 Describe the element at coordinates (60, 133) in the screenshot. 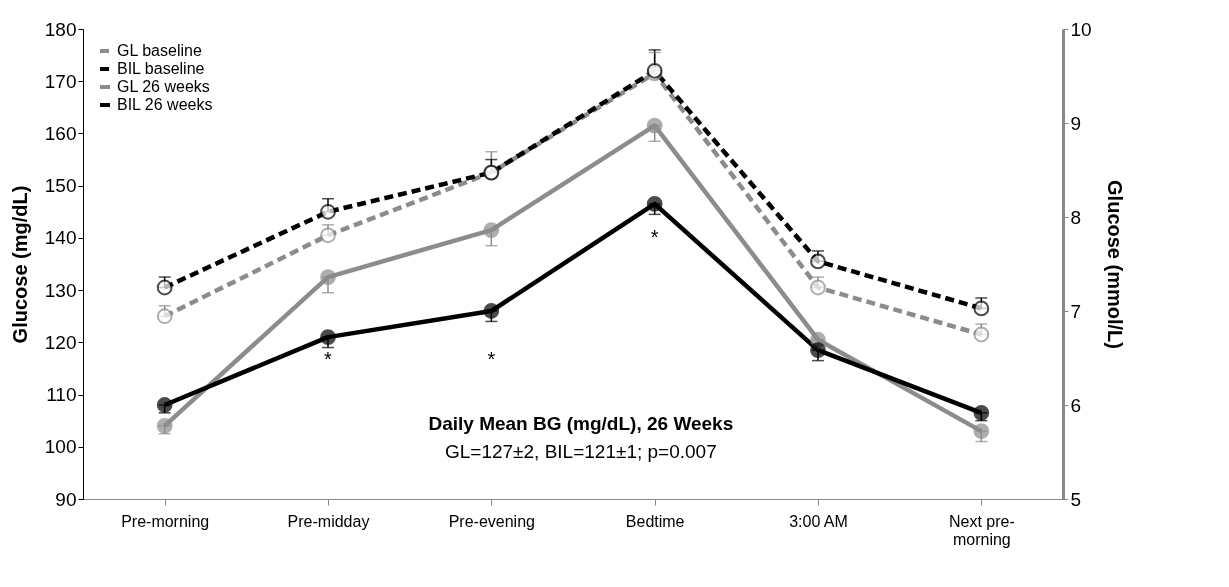

I see `y-tick-label: 160` at that location.